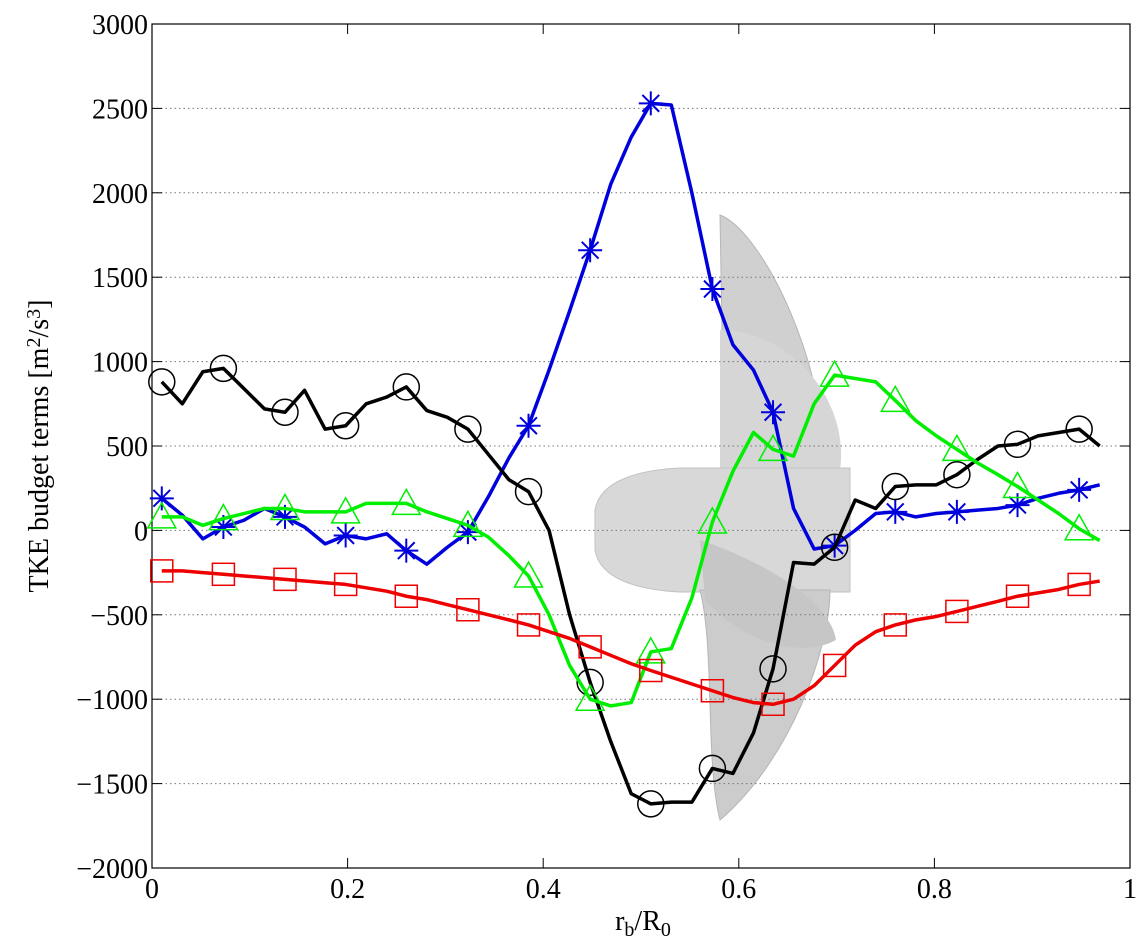 This screenshot has height=945, width=1137. I want to click on y-tick-label: −1000, so click(112, 700).